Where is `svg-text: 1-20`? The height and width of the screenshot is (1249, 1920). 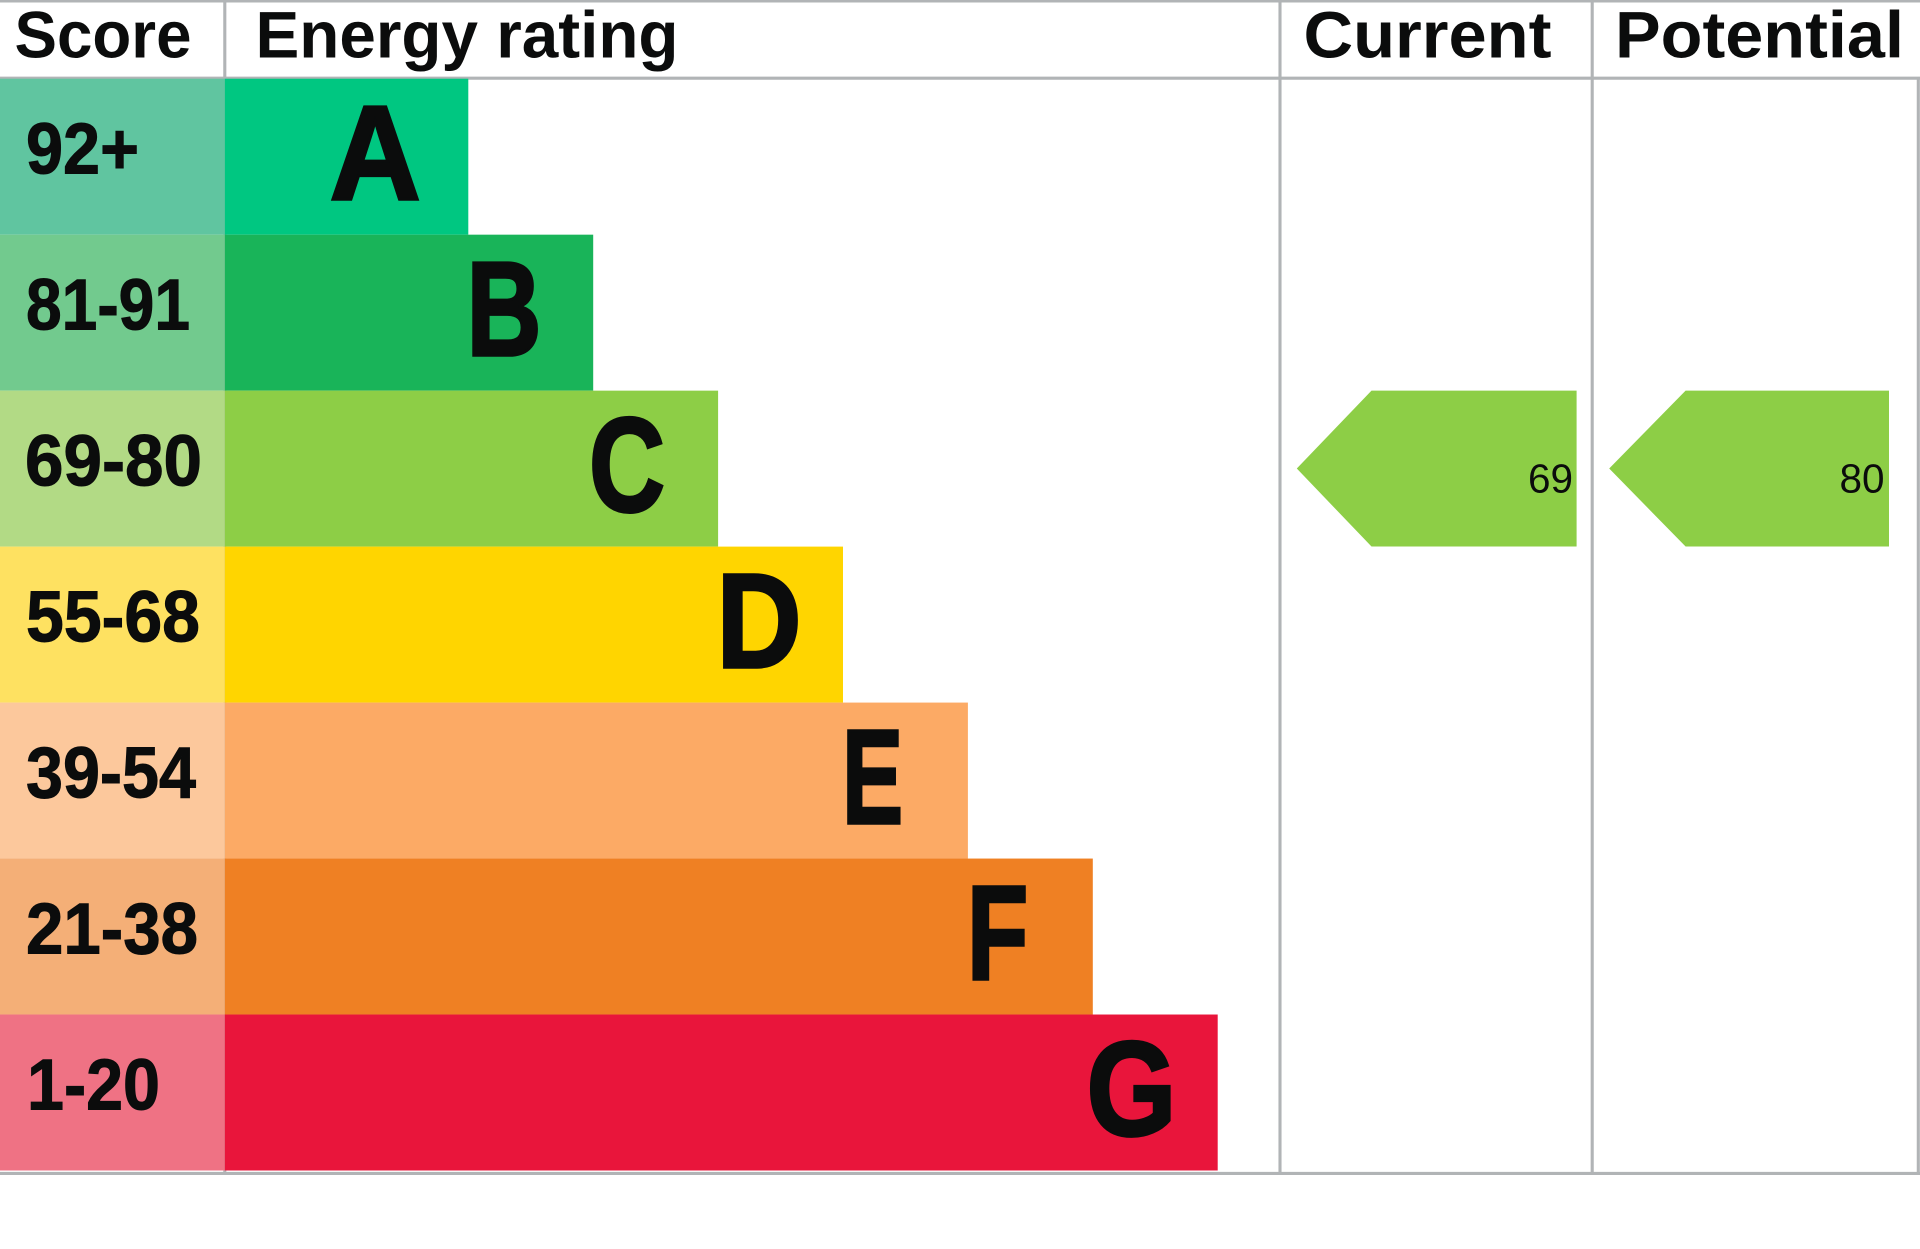 svg-text: 1-20 is located at coordinates (93, 1085).